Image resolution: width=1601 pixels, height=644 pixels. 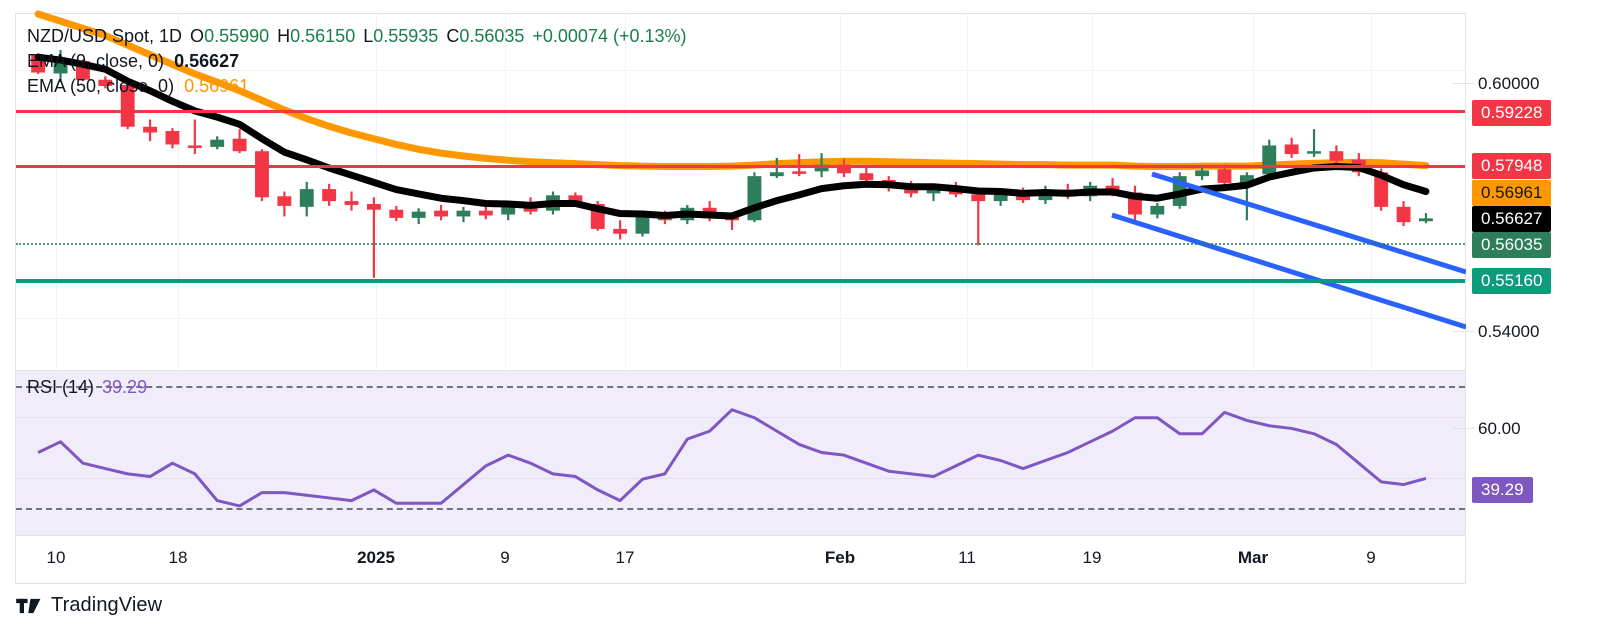 What do you see at coordinates (107, 605) in the screenshot?
I see `tradingview-logo-text: TradingView` at bounding box center [107, 605].